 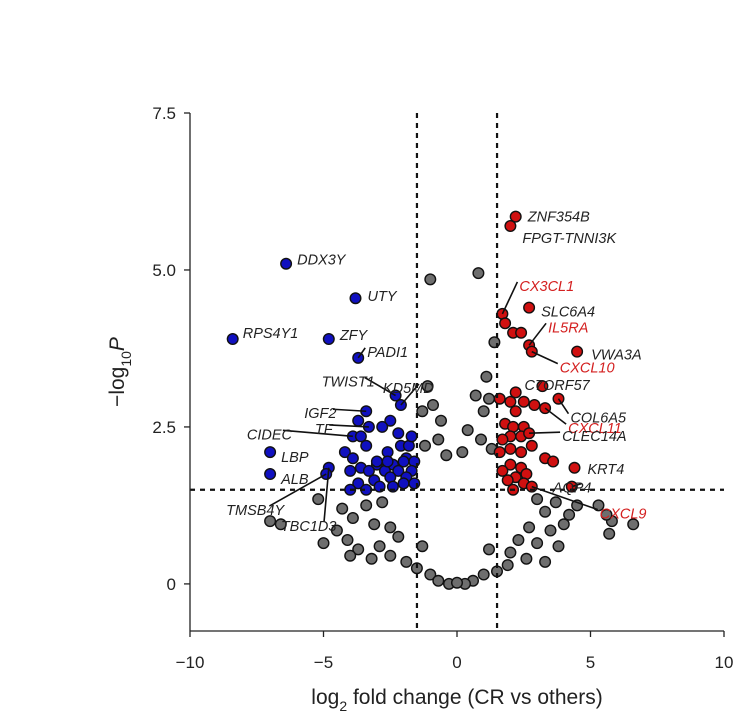 What do you see at coordinates (545, 357) in the screenshot?
I see `leader-line-cxcl10` at bounding box center [545, 357].